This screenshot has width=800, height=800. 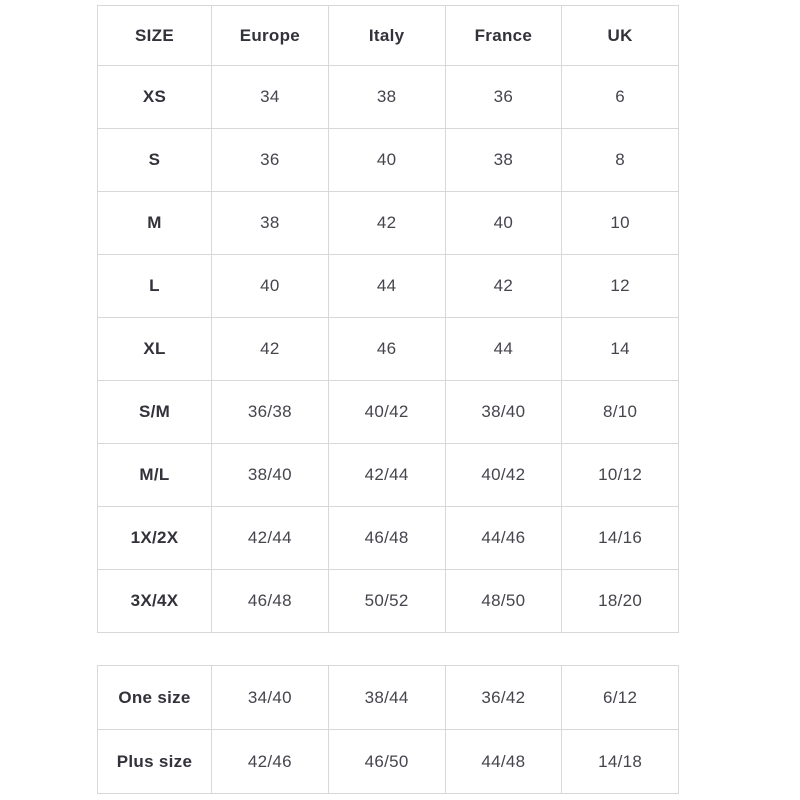 I want to click on size-label: One size, so click(x=154, y=697).